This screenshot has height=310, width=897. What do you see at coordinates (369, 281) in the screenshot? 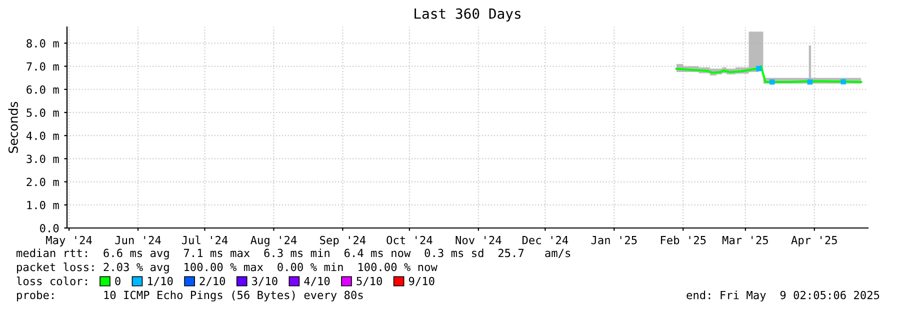
I see `legend-label: 5/10` at bounding box center [369, 281].